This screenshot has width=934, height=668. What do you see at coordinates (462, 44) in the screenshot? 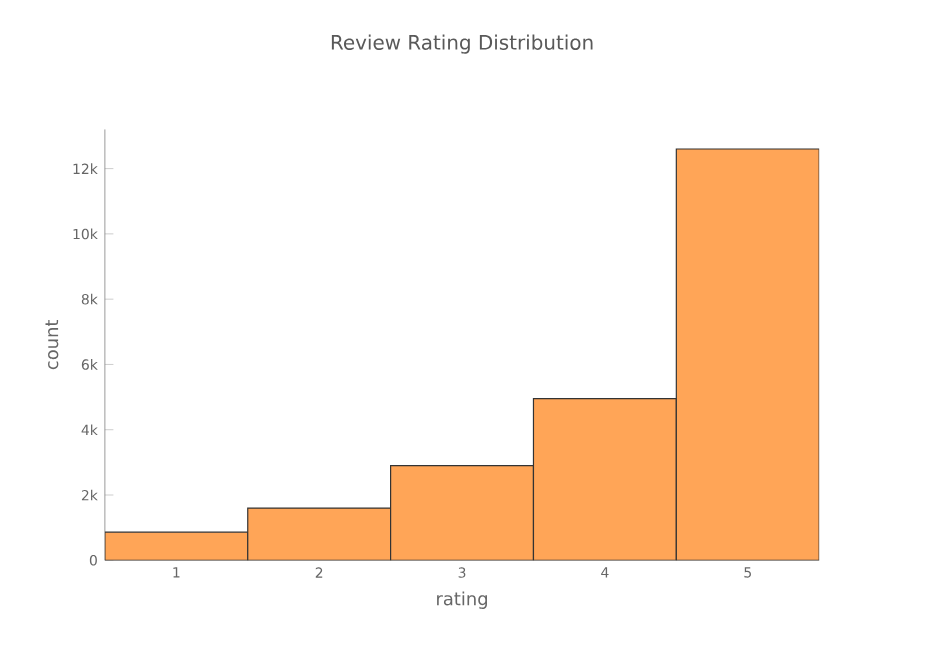
I see `chart-title: Review Rating Distribution` at bounding box center [462, 44].